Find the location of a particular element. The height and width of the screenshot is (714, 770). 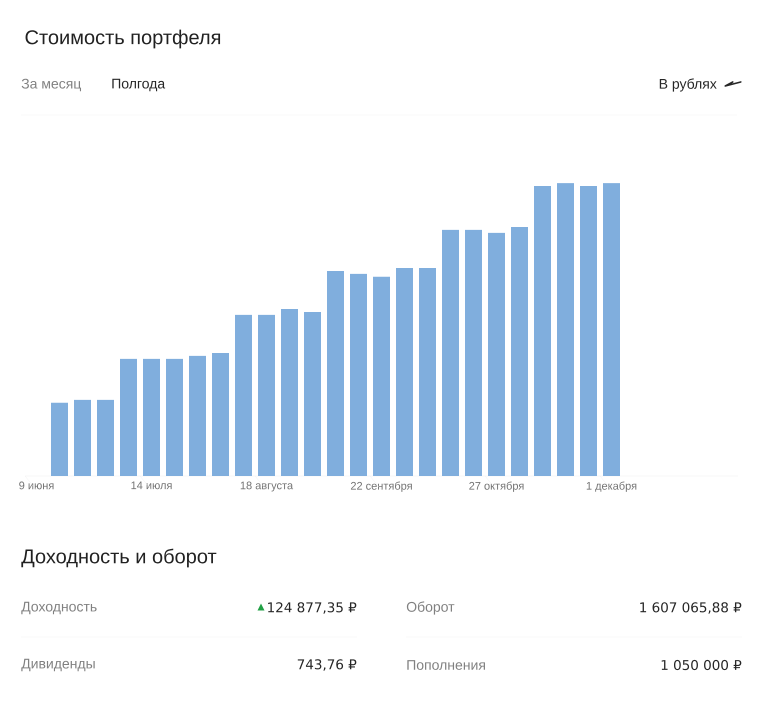

x-tick-label: 18 августа is located at coordinates (267, 487).